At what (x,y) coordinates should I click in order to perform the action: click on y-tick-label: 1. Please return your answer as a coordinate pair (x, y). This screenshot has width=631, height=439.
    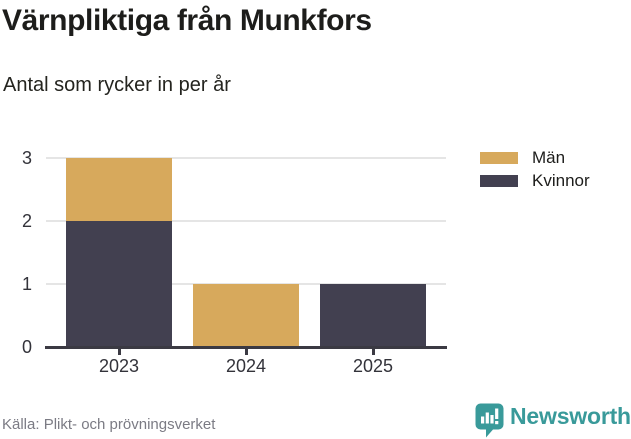
    Looking at the image, I should click on (26, 284).